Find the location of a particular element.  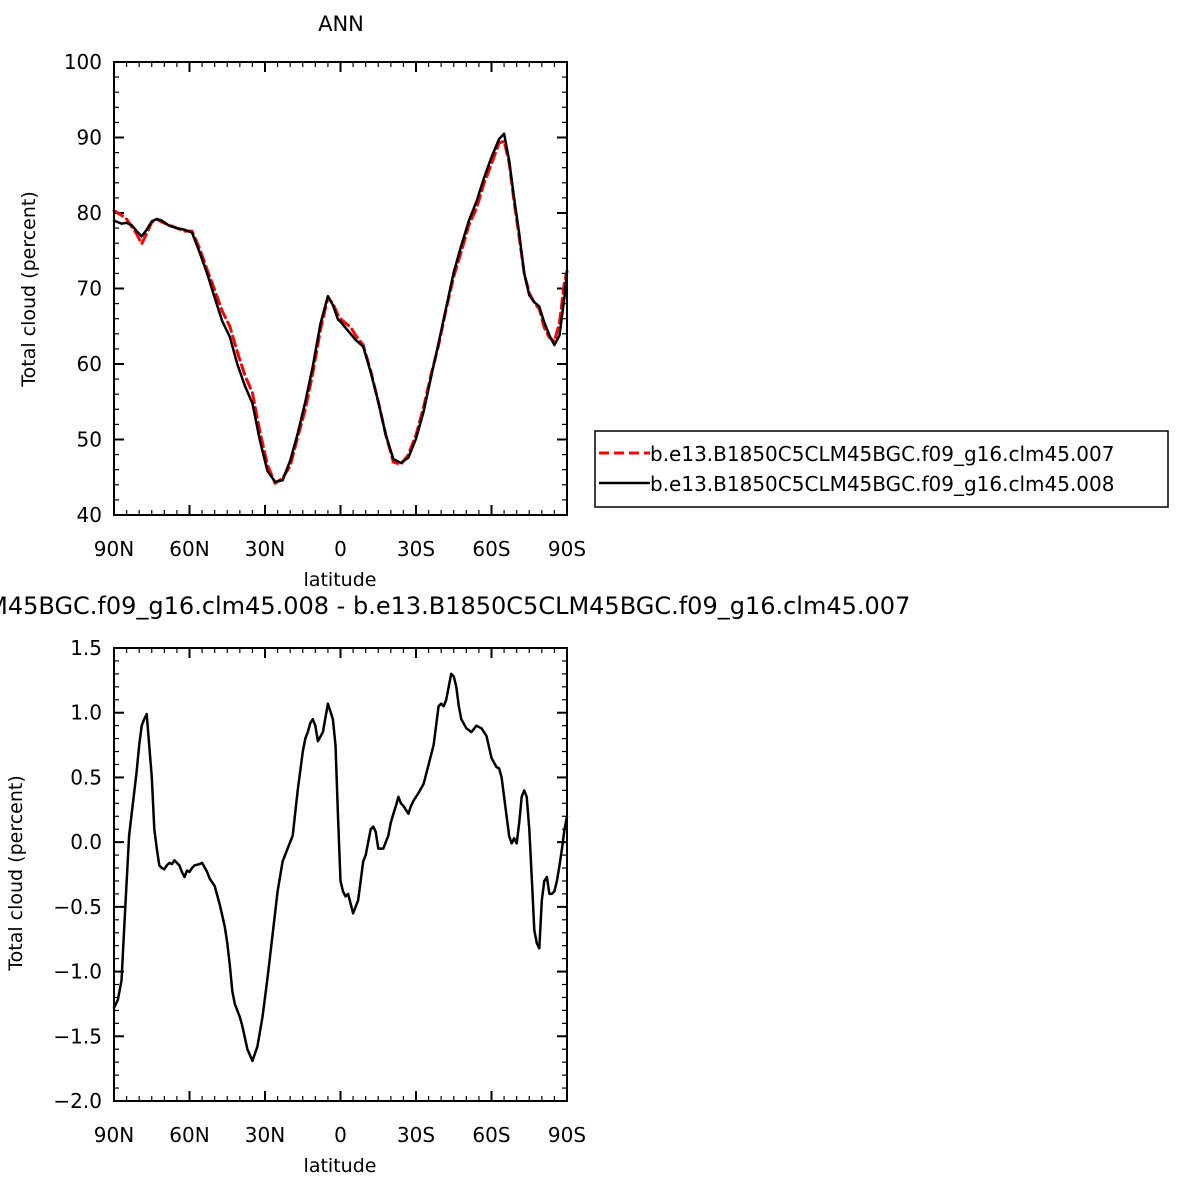

legend-label-007: b.e13.B1850C5CLM45BGC.f09_g16.clm45.007 is located at coordinates (882, 454).